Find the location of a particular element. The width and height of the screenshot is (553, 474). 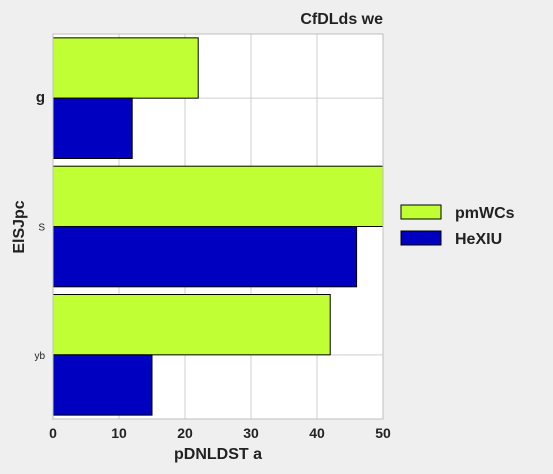

x-axis-title: pDNLDST a is located at coordinates (218, 454).